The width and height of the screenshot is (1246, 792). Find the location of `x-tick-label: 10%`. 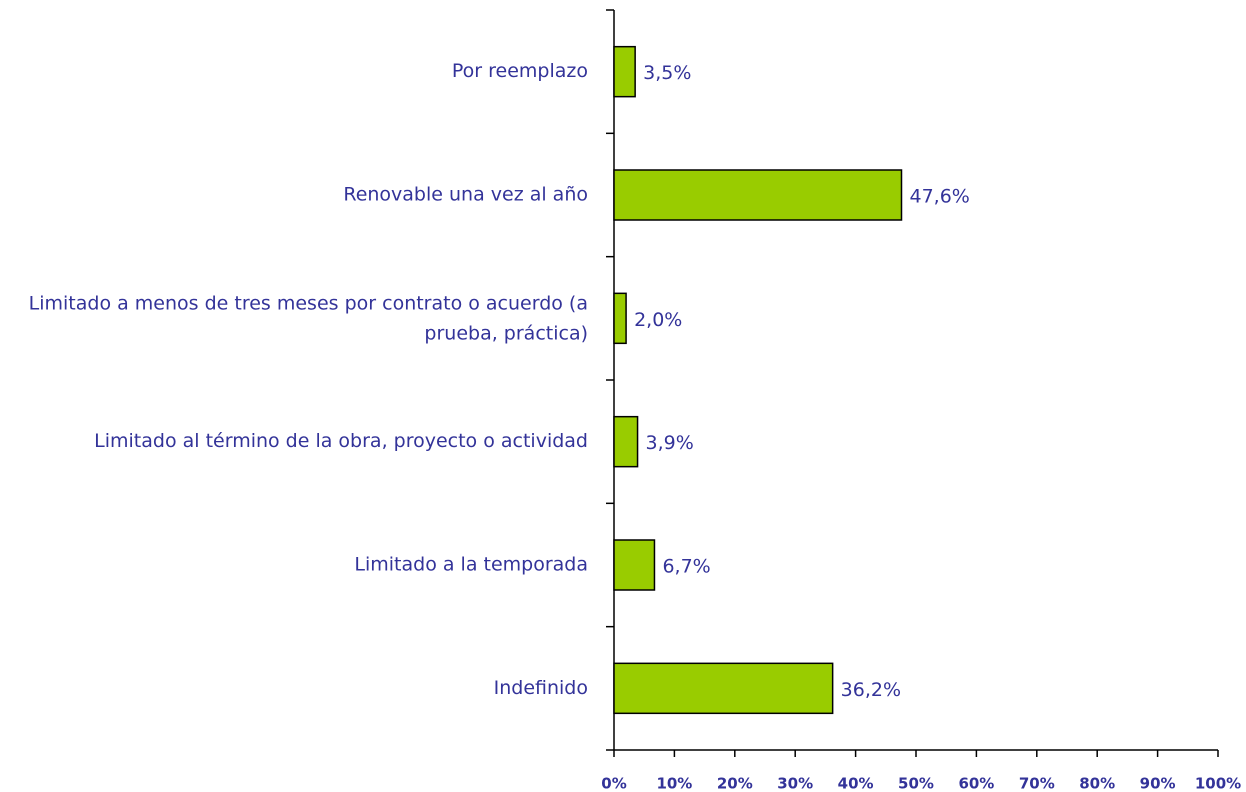

x-tick-label: 10% is located at coordinates (674, 783).